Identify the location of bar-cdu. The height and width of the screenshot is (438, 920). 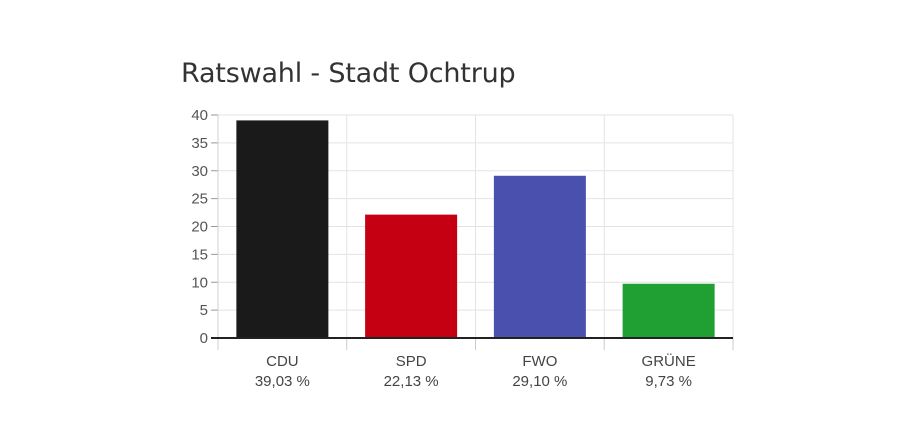
(282, 229).